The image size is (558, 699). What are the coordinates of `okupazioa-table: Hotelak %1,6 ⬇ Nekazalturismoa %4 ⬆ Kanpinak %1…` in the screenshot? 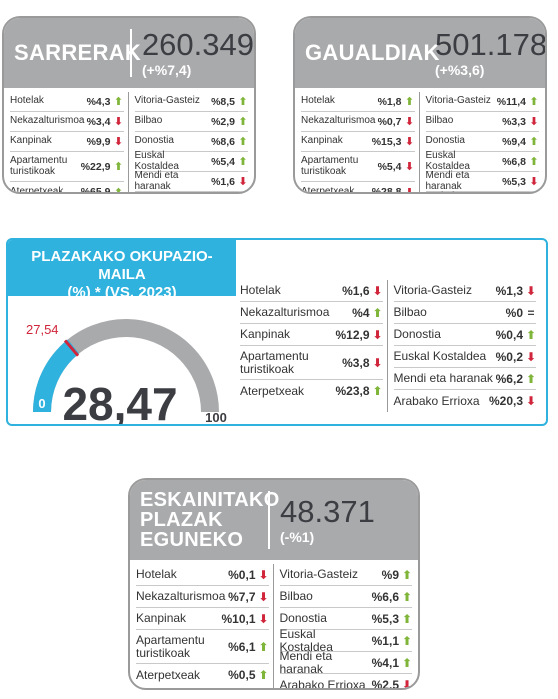 It's located at (388, 346).